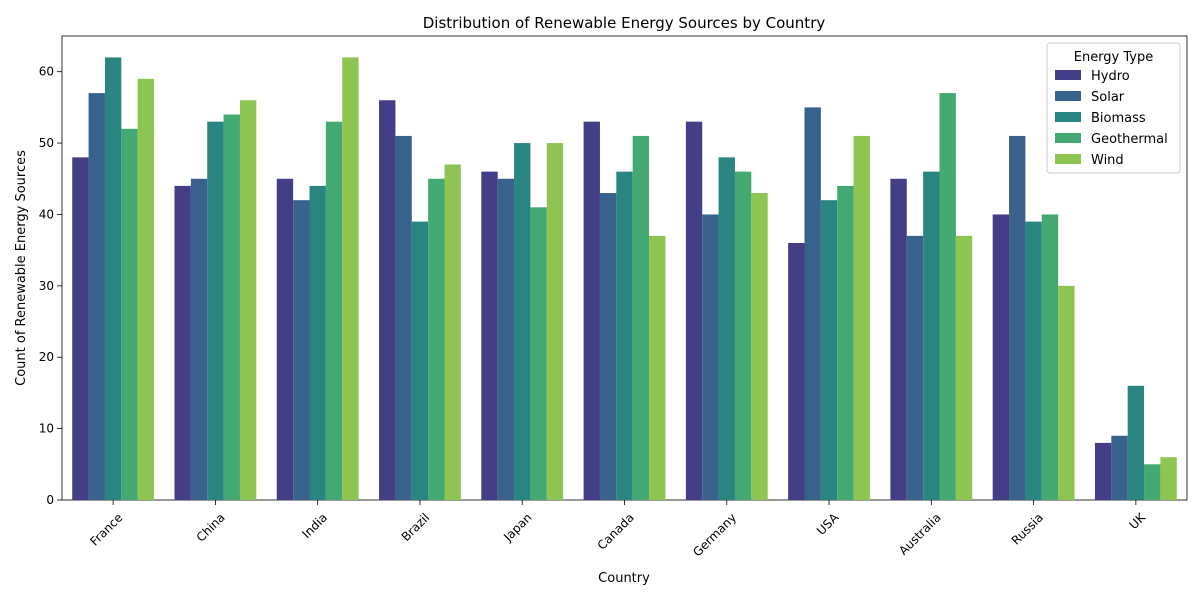  Describe the element at coordinates (624, 578) in the screenshot. I see `x-axis-label: Country` at that location.